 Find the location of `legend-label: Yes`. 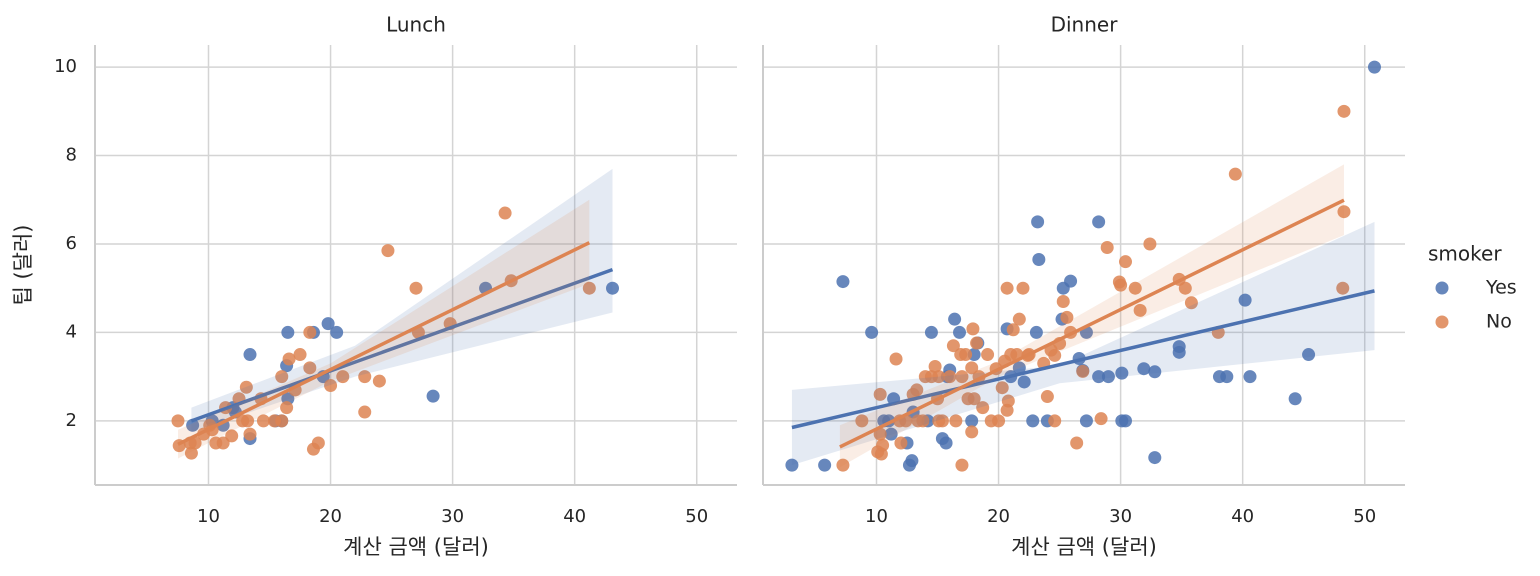

legend-label: Yes is located at coordinates (1501, 288).